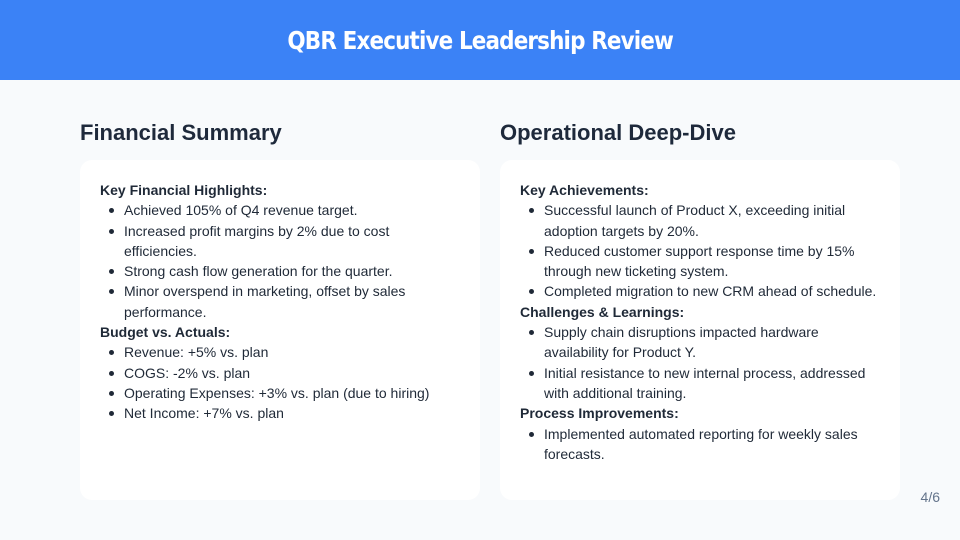 The height and width of the screenshot is (540, 960). Describe the element at coordinates (584, 190) in the screenshot. I see `section-title: Key Achievements:` at that location.